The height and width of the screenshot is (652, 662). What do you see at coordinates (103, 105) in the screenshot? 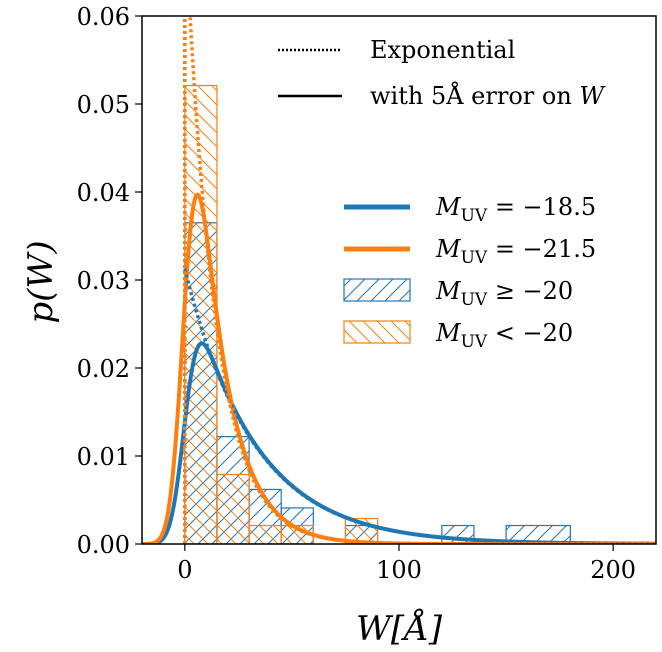
I see `y-tick-label-5: 0.05` at bounding box center [103, 105].